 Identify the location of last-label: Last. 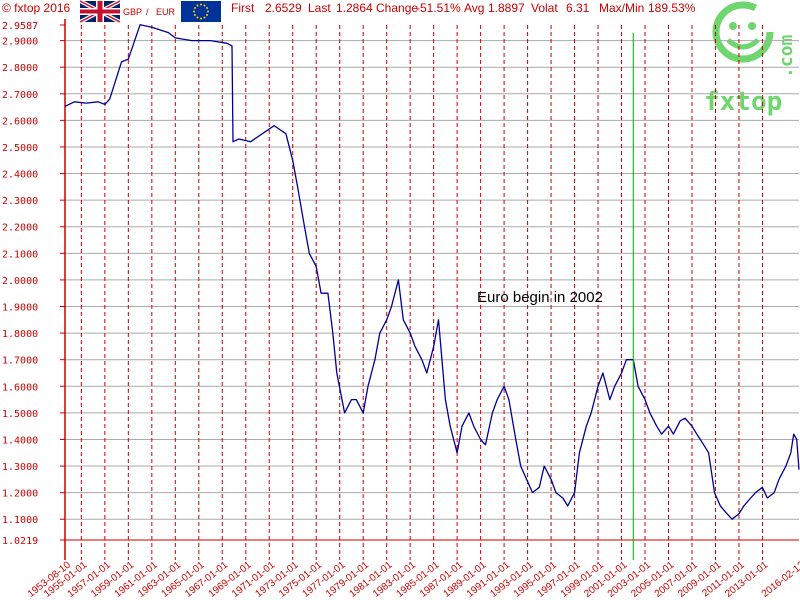
(319, 8).